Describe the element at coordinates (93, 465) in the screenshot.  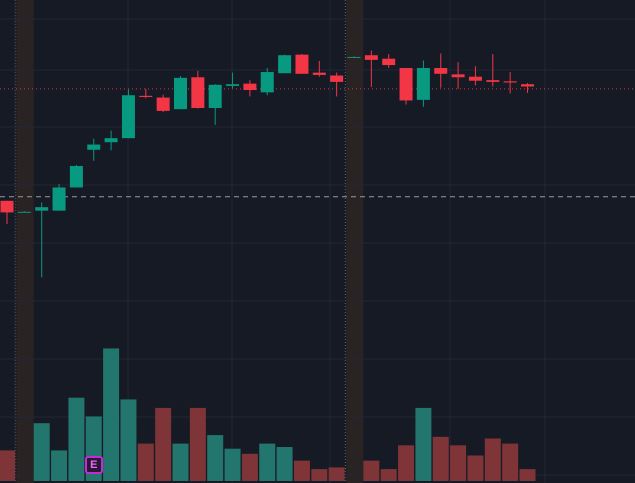
I see `earnings-event-icon: E` at that location.